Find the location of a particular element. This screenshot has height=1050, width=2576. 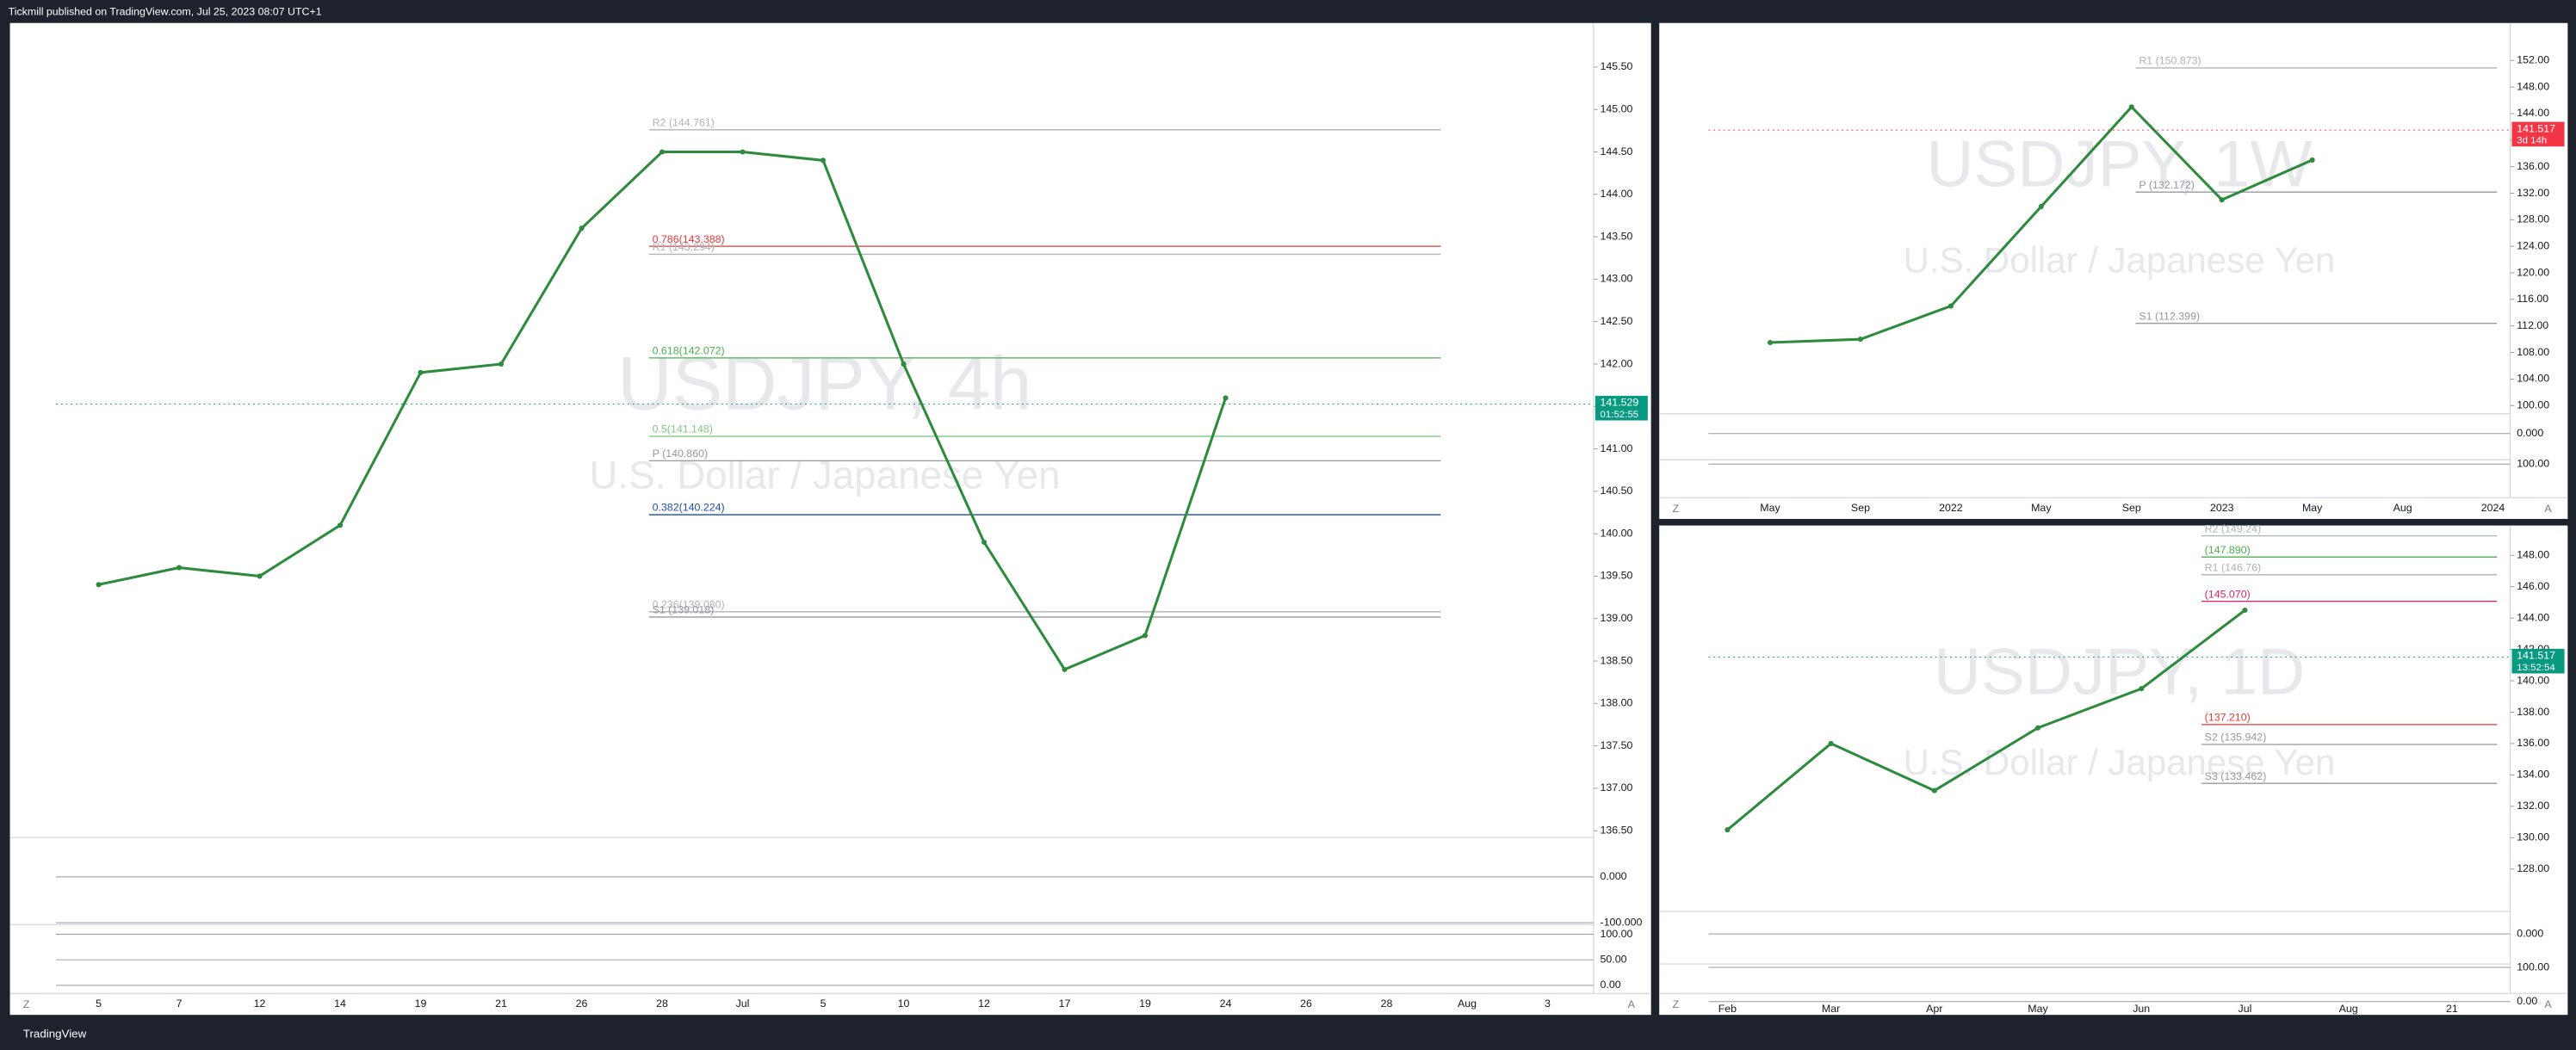

x-tick-label: 5 is located at coordinates (824, 1004).